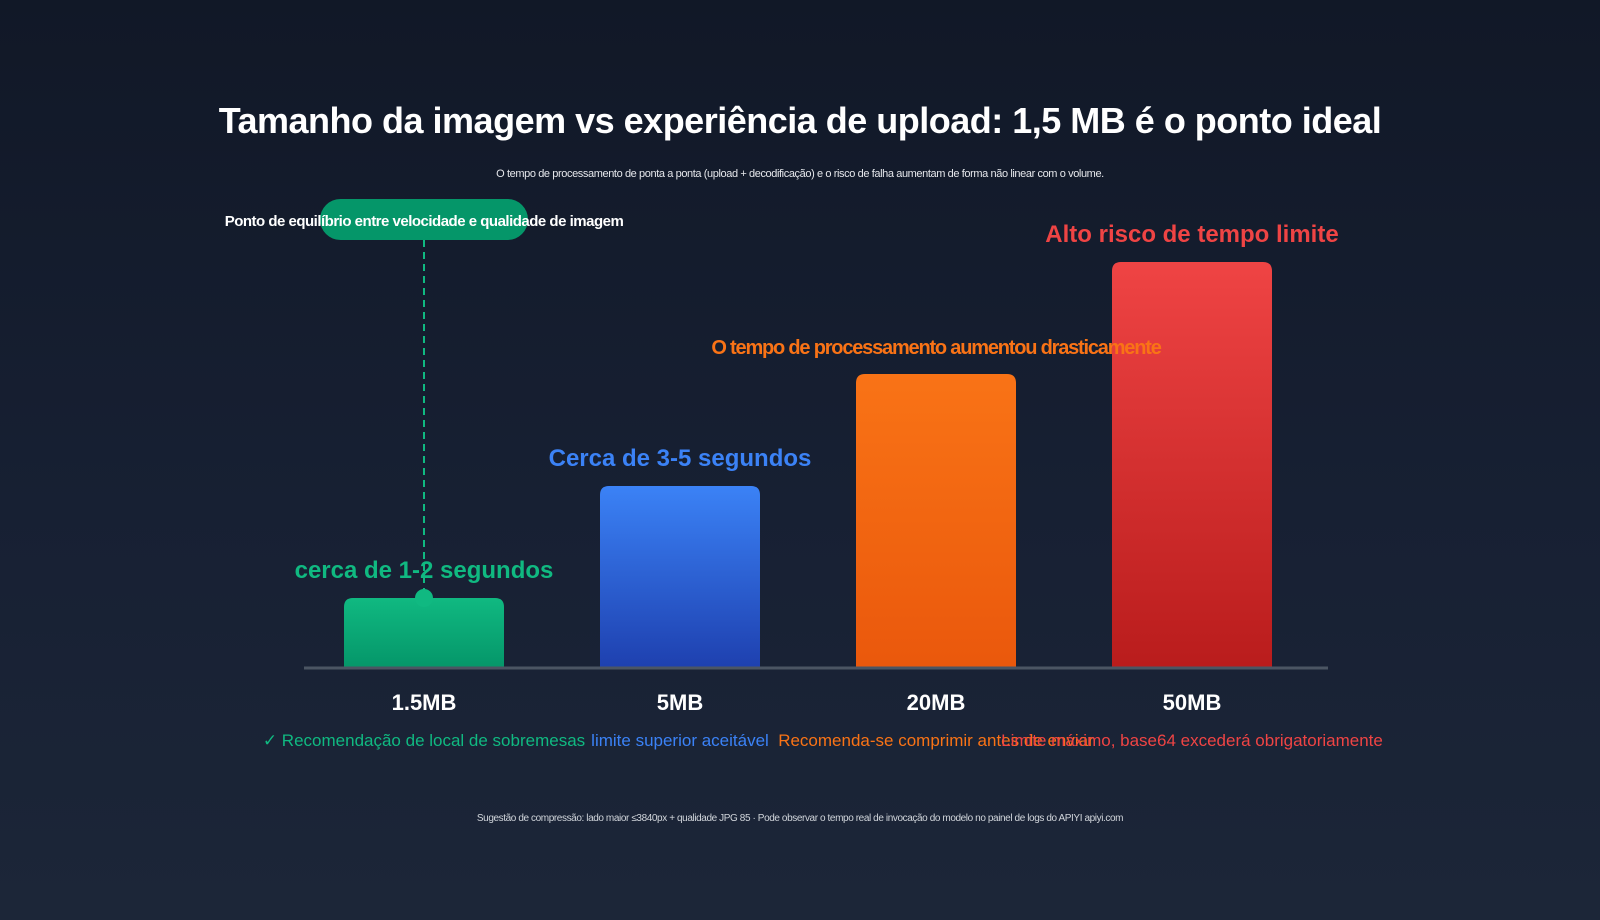 This screenshot has width=1600, height=920. Describe the element at coordinates (424, 598) in the screenshot. I see `callout-dot` at that location.